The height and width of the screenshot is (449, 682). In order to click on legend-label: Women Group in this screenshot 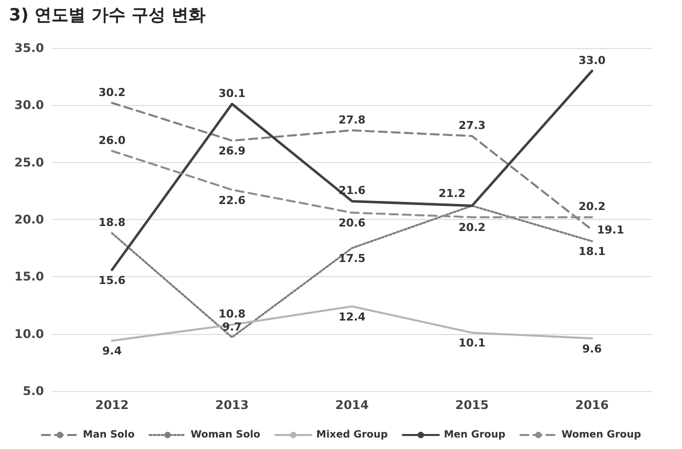, I will do `click(601, 435)`.